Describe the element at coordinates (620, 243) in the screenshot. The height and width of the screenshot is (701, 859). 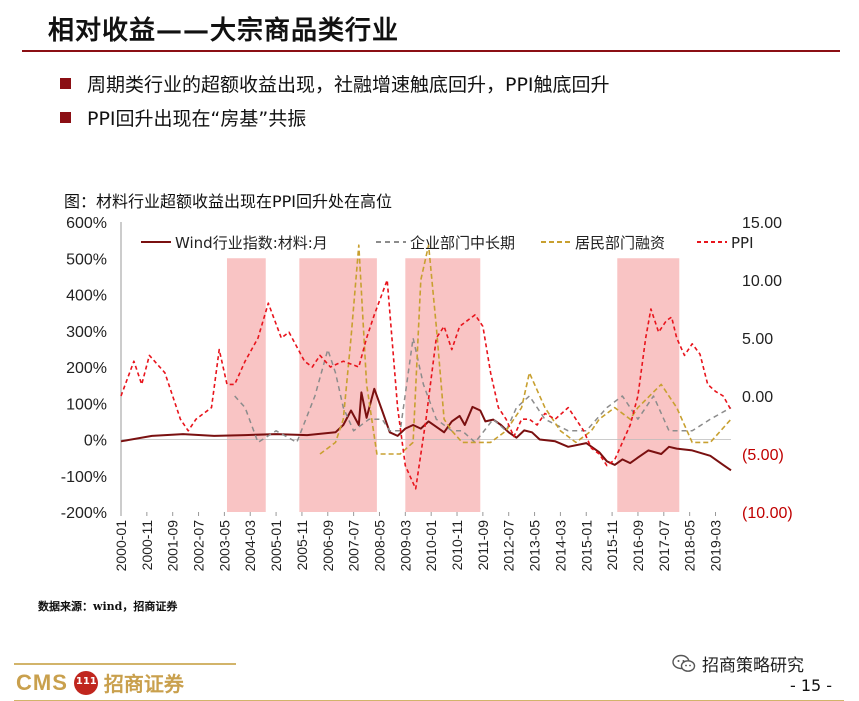
I see `legend-label: 居民部门融资` at that location.